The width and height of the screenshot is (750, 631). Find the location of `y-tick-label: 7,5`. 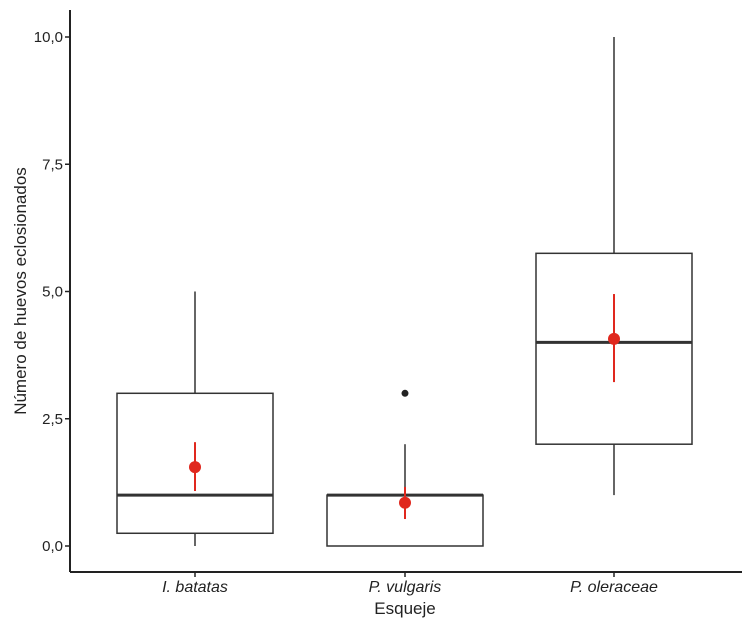

y-tick-label: 7,5 is located at coordinates (52, 164).